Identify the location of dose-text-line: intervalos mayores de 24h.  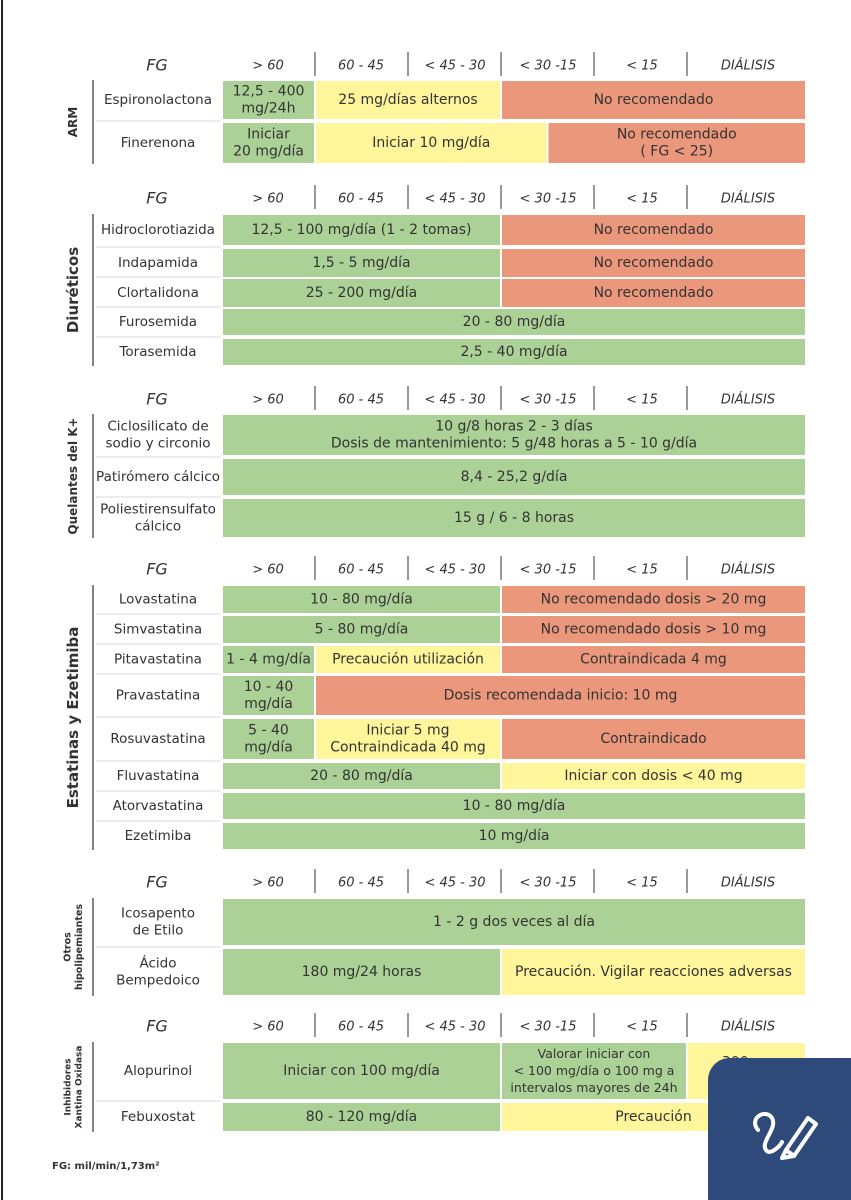
(593, 1087).